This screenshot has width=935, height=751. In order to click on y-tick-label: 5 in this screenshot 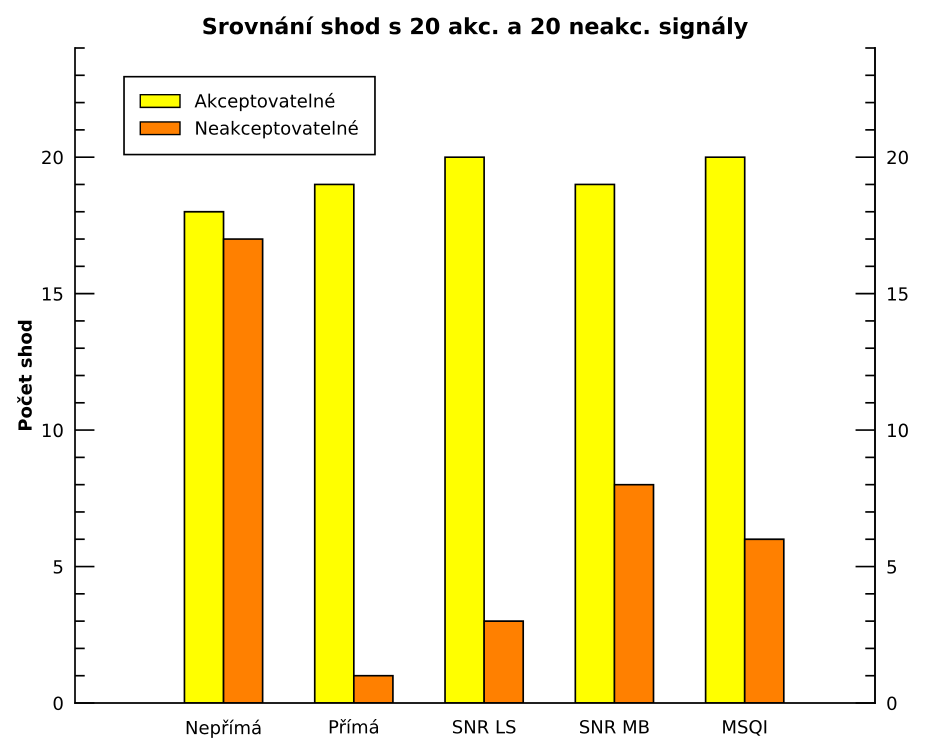, I will do `click(58, 567)`.